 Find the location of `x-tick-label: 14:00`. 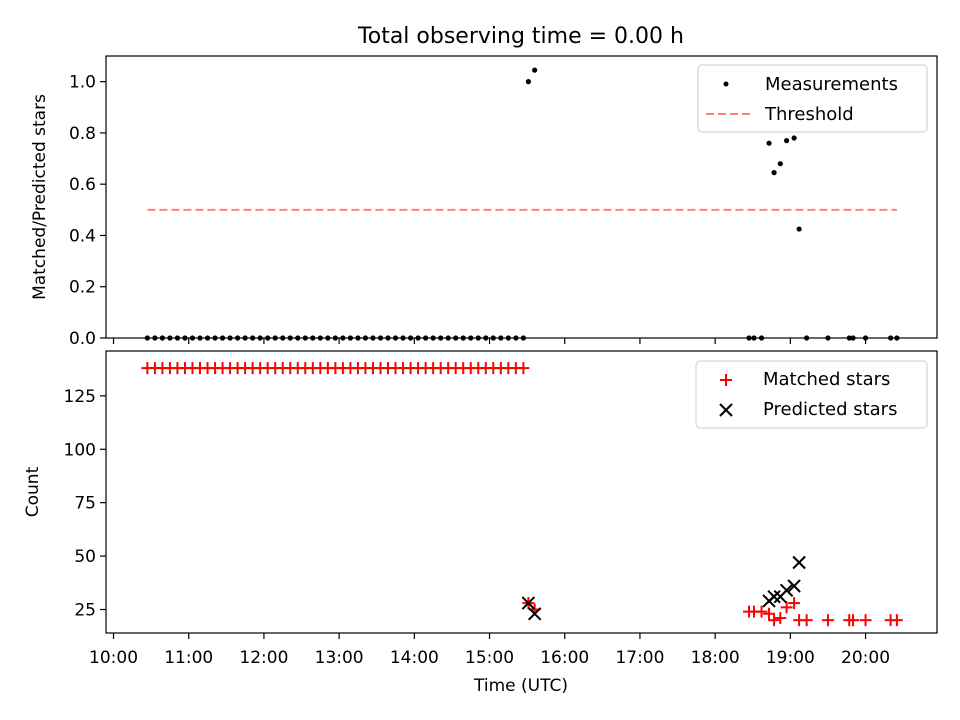

x-tick-label: 14:00 is located at coordinates (414, 658).